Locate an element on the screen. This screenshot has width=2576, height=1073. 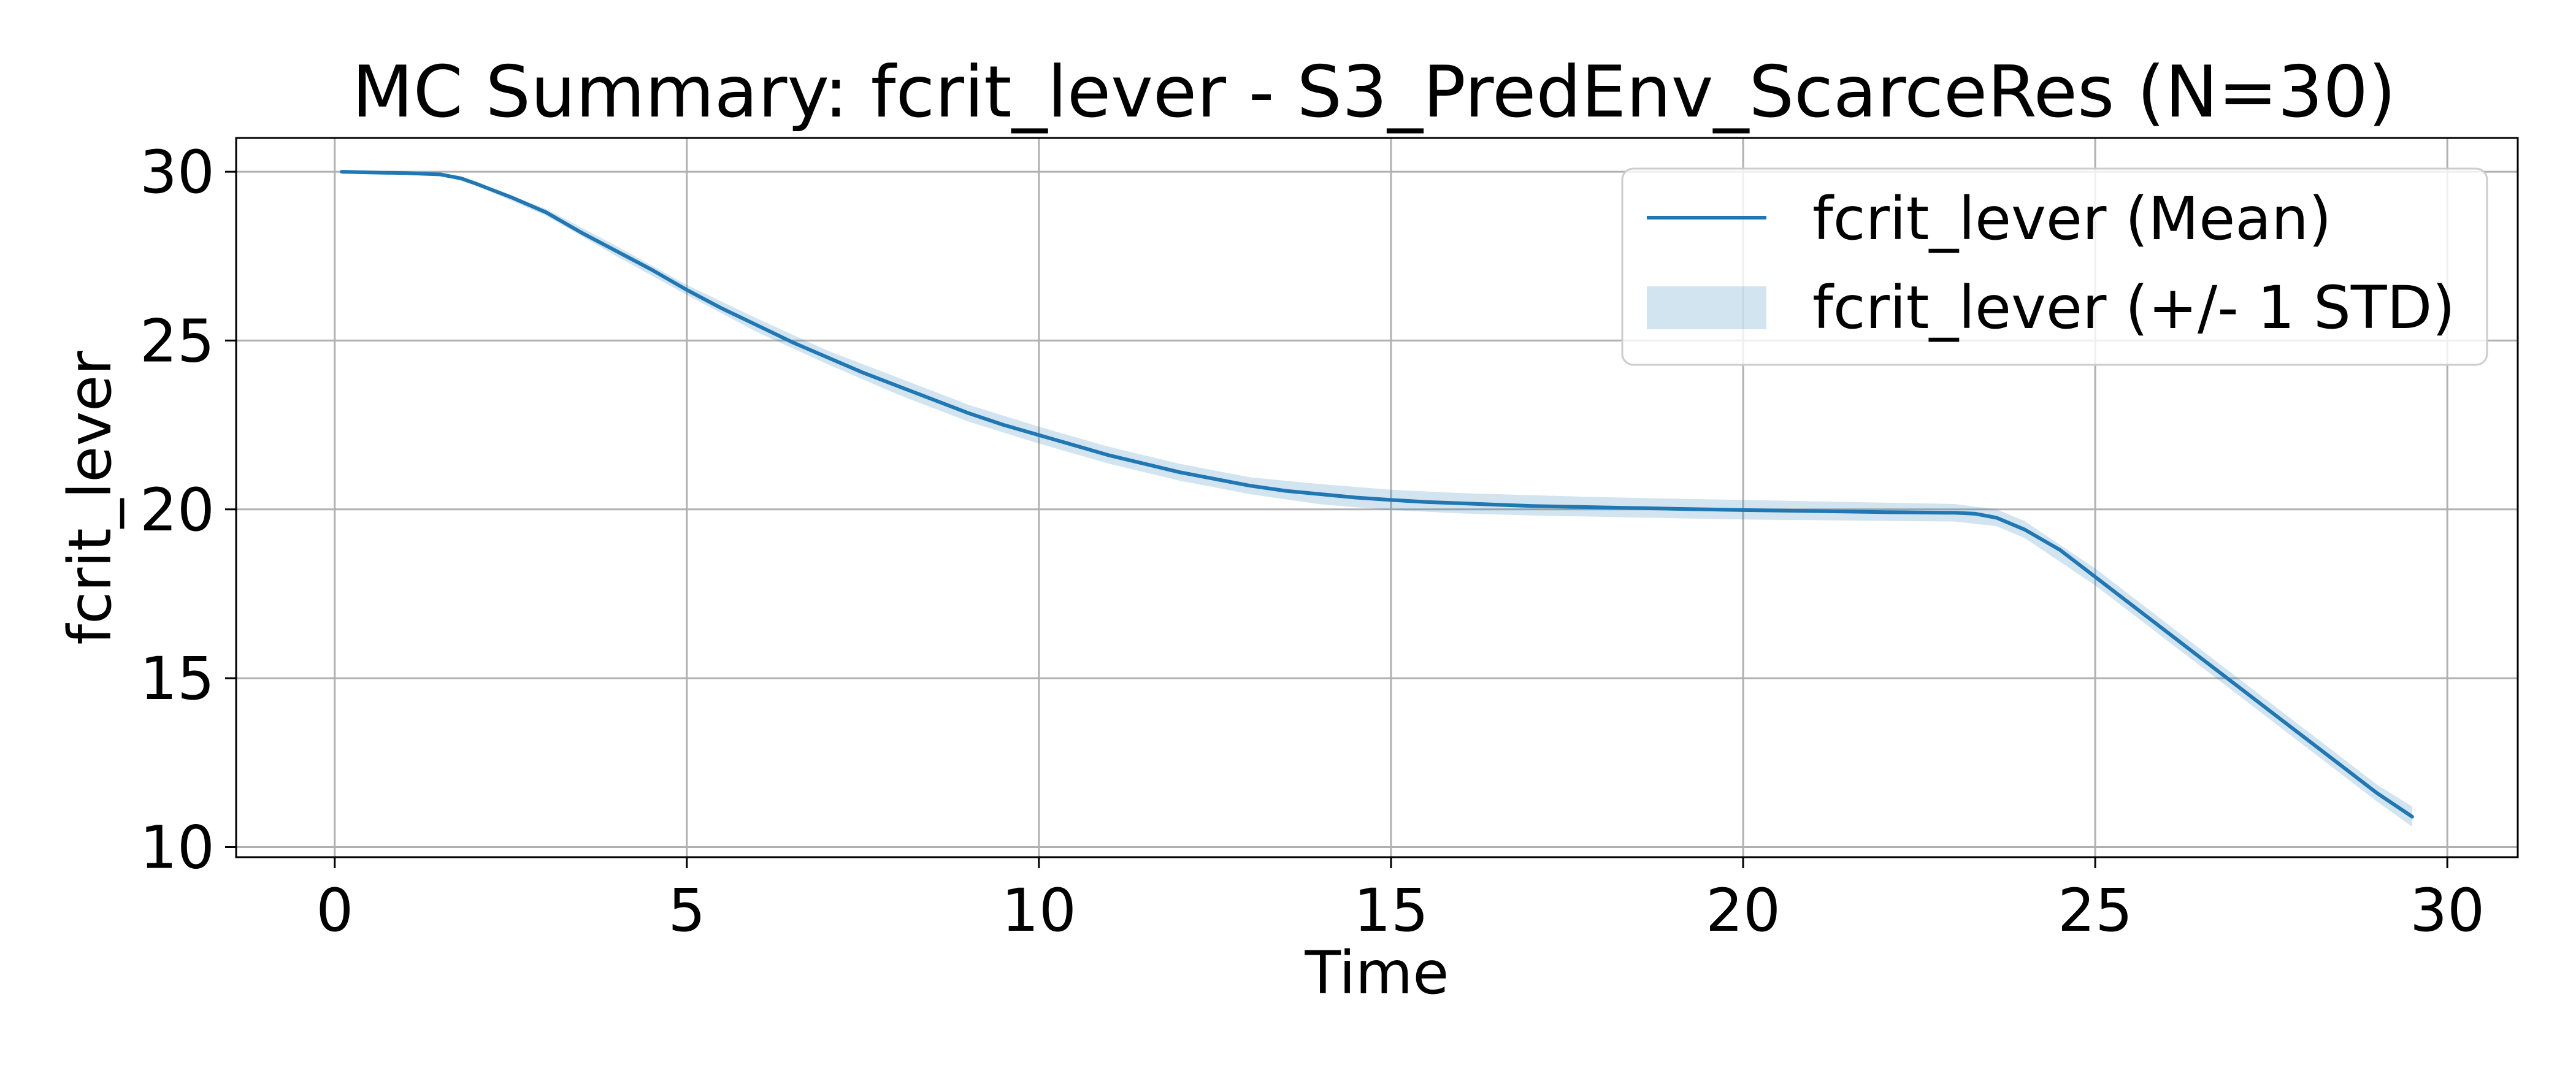
x-tick-label: 25 is located at coordinates (2095, 910).